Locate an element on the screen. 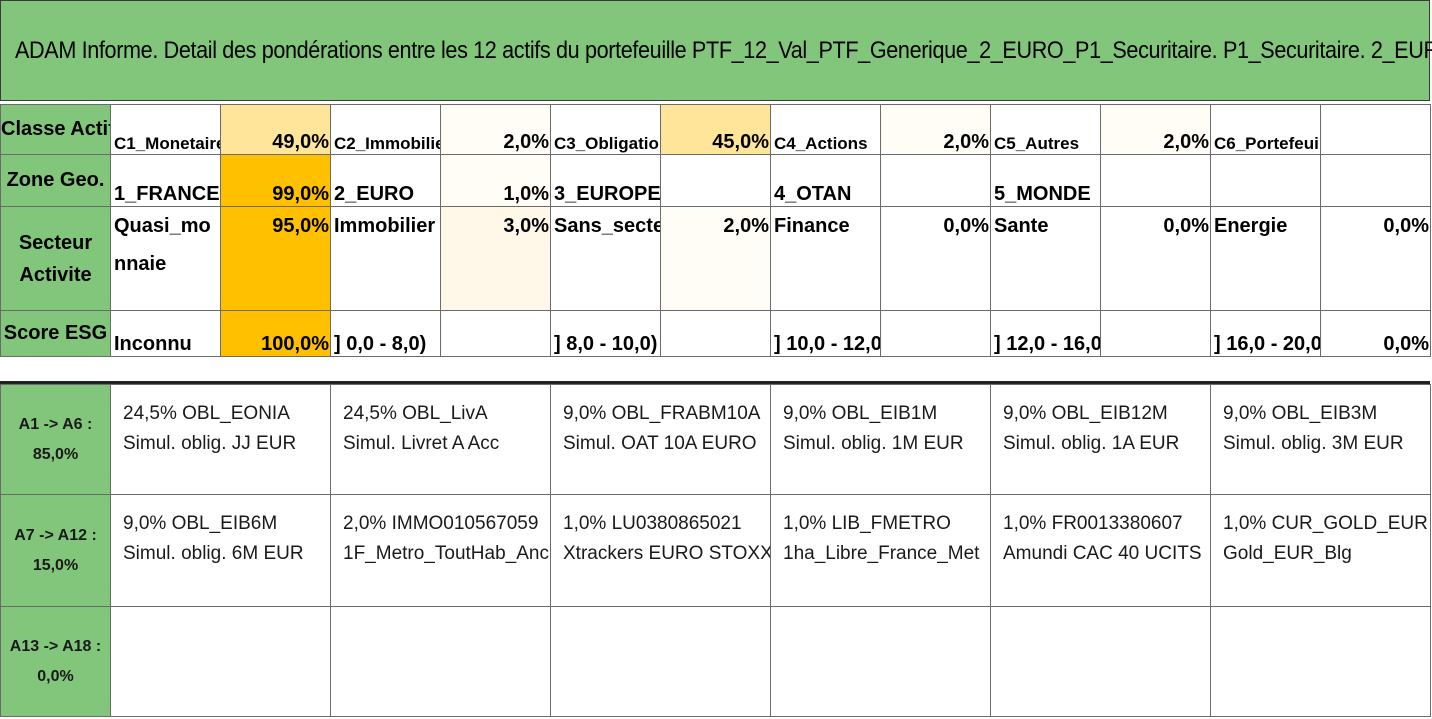  class-name: C1_Monetaire is located at coordinates (165, 129).